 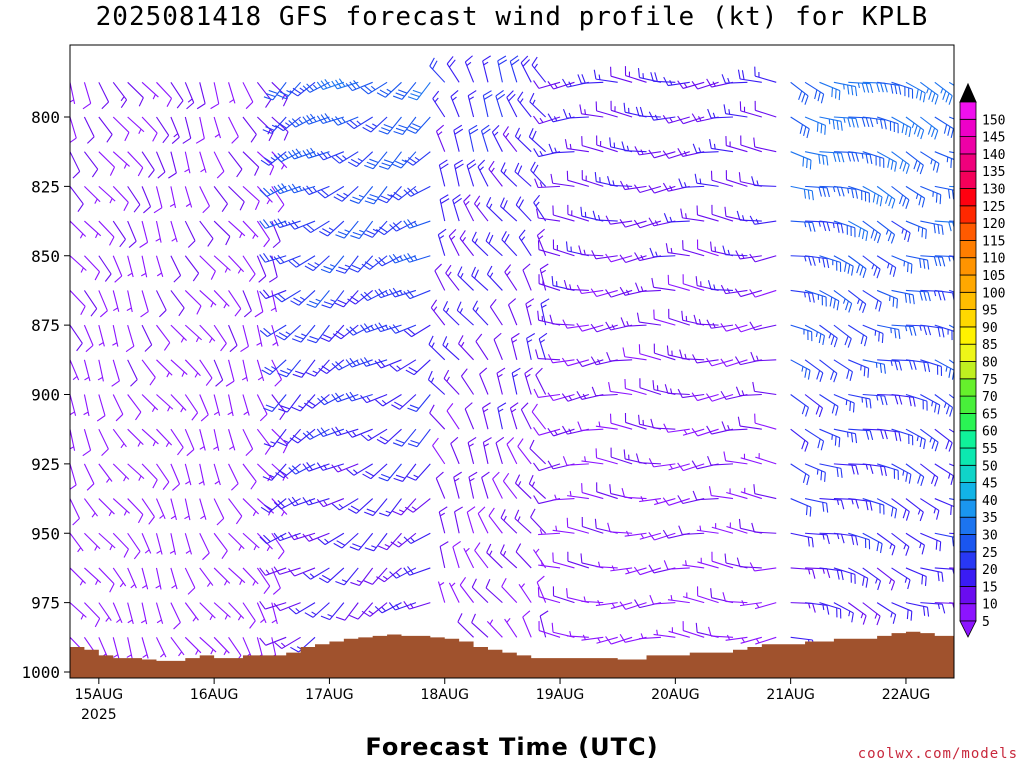 I want to click on y-tick-label: 850, so click(x=45, y=256).